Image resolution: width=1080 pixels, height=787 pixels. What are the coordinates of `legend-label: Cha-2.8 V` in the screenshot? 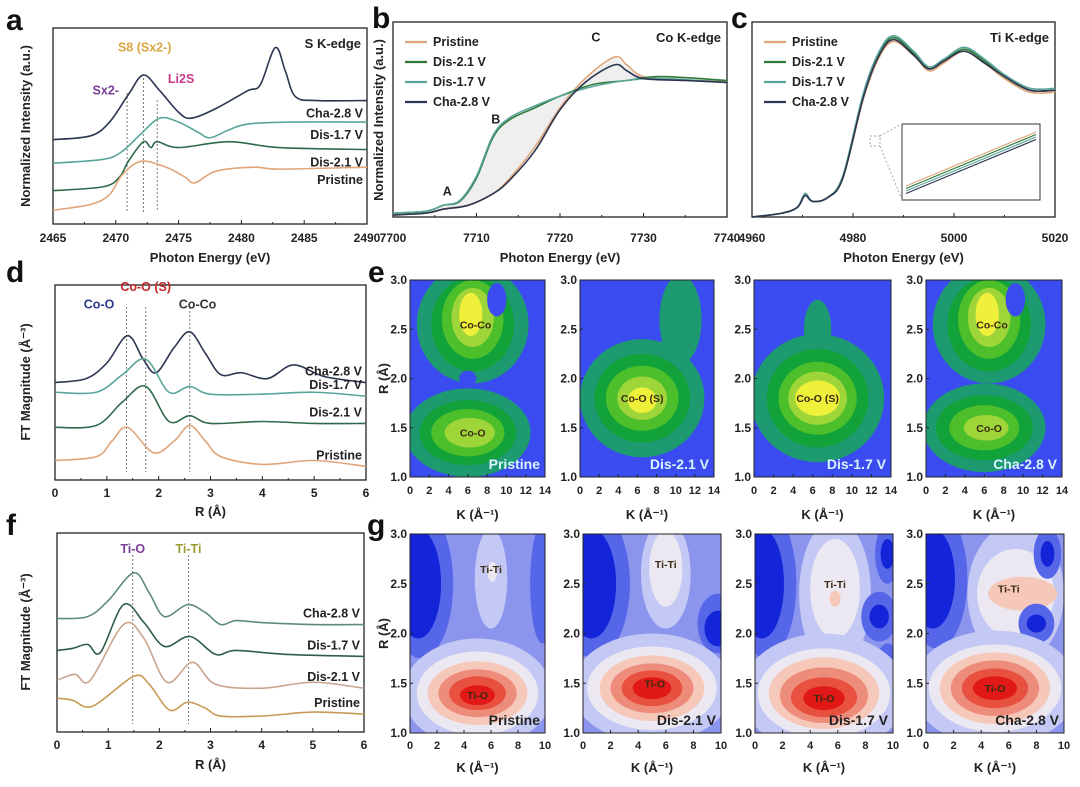 It's located at (821, 102).